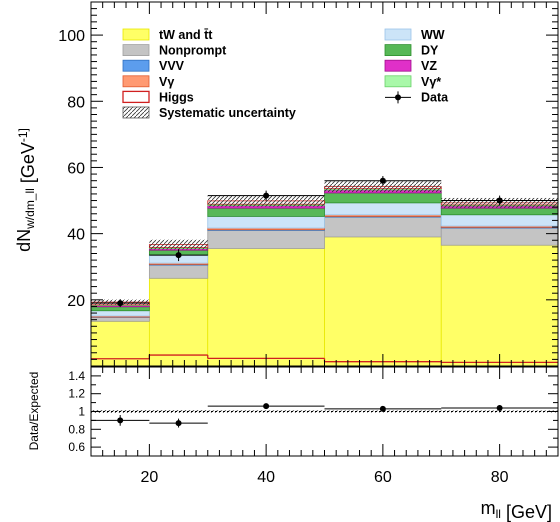 This screenshot has height=522, width=560. Describe the element at coordinates (166, 82) in the screenshot. I see `legend-label-vg: Vγ` at that location.